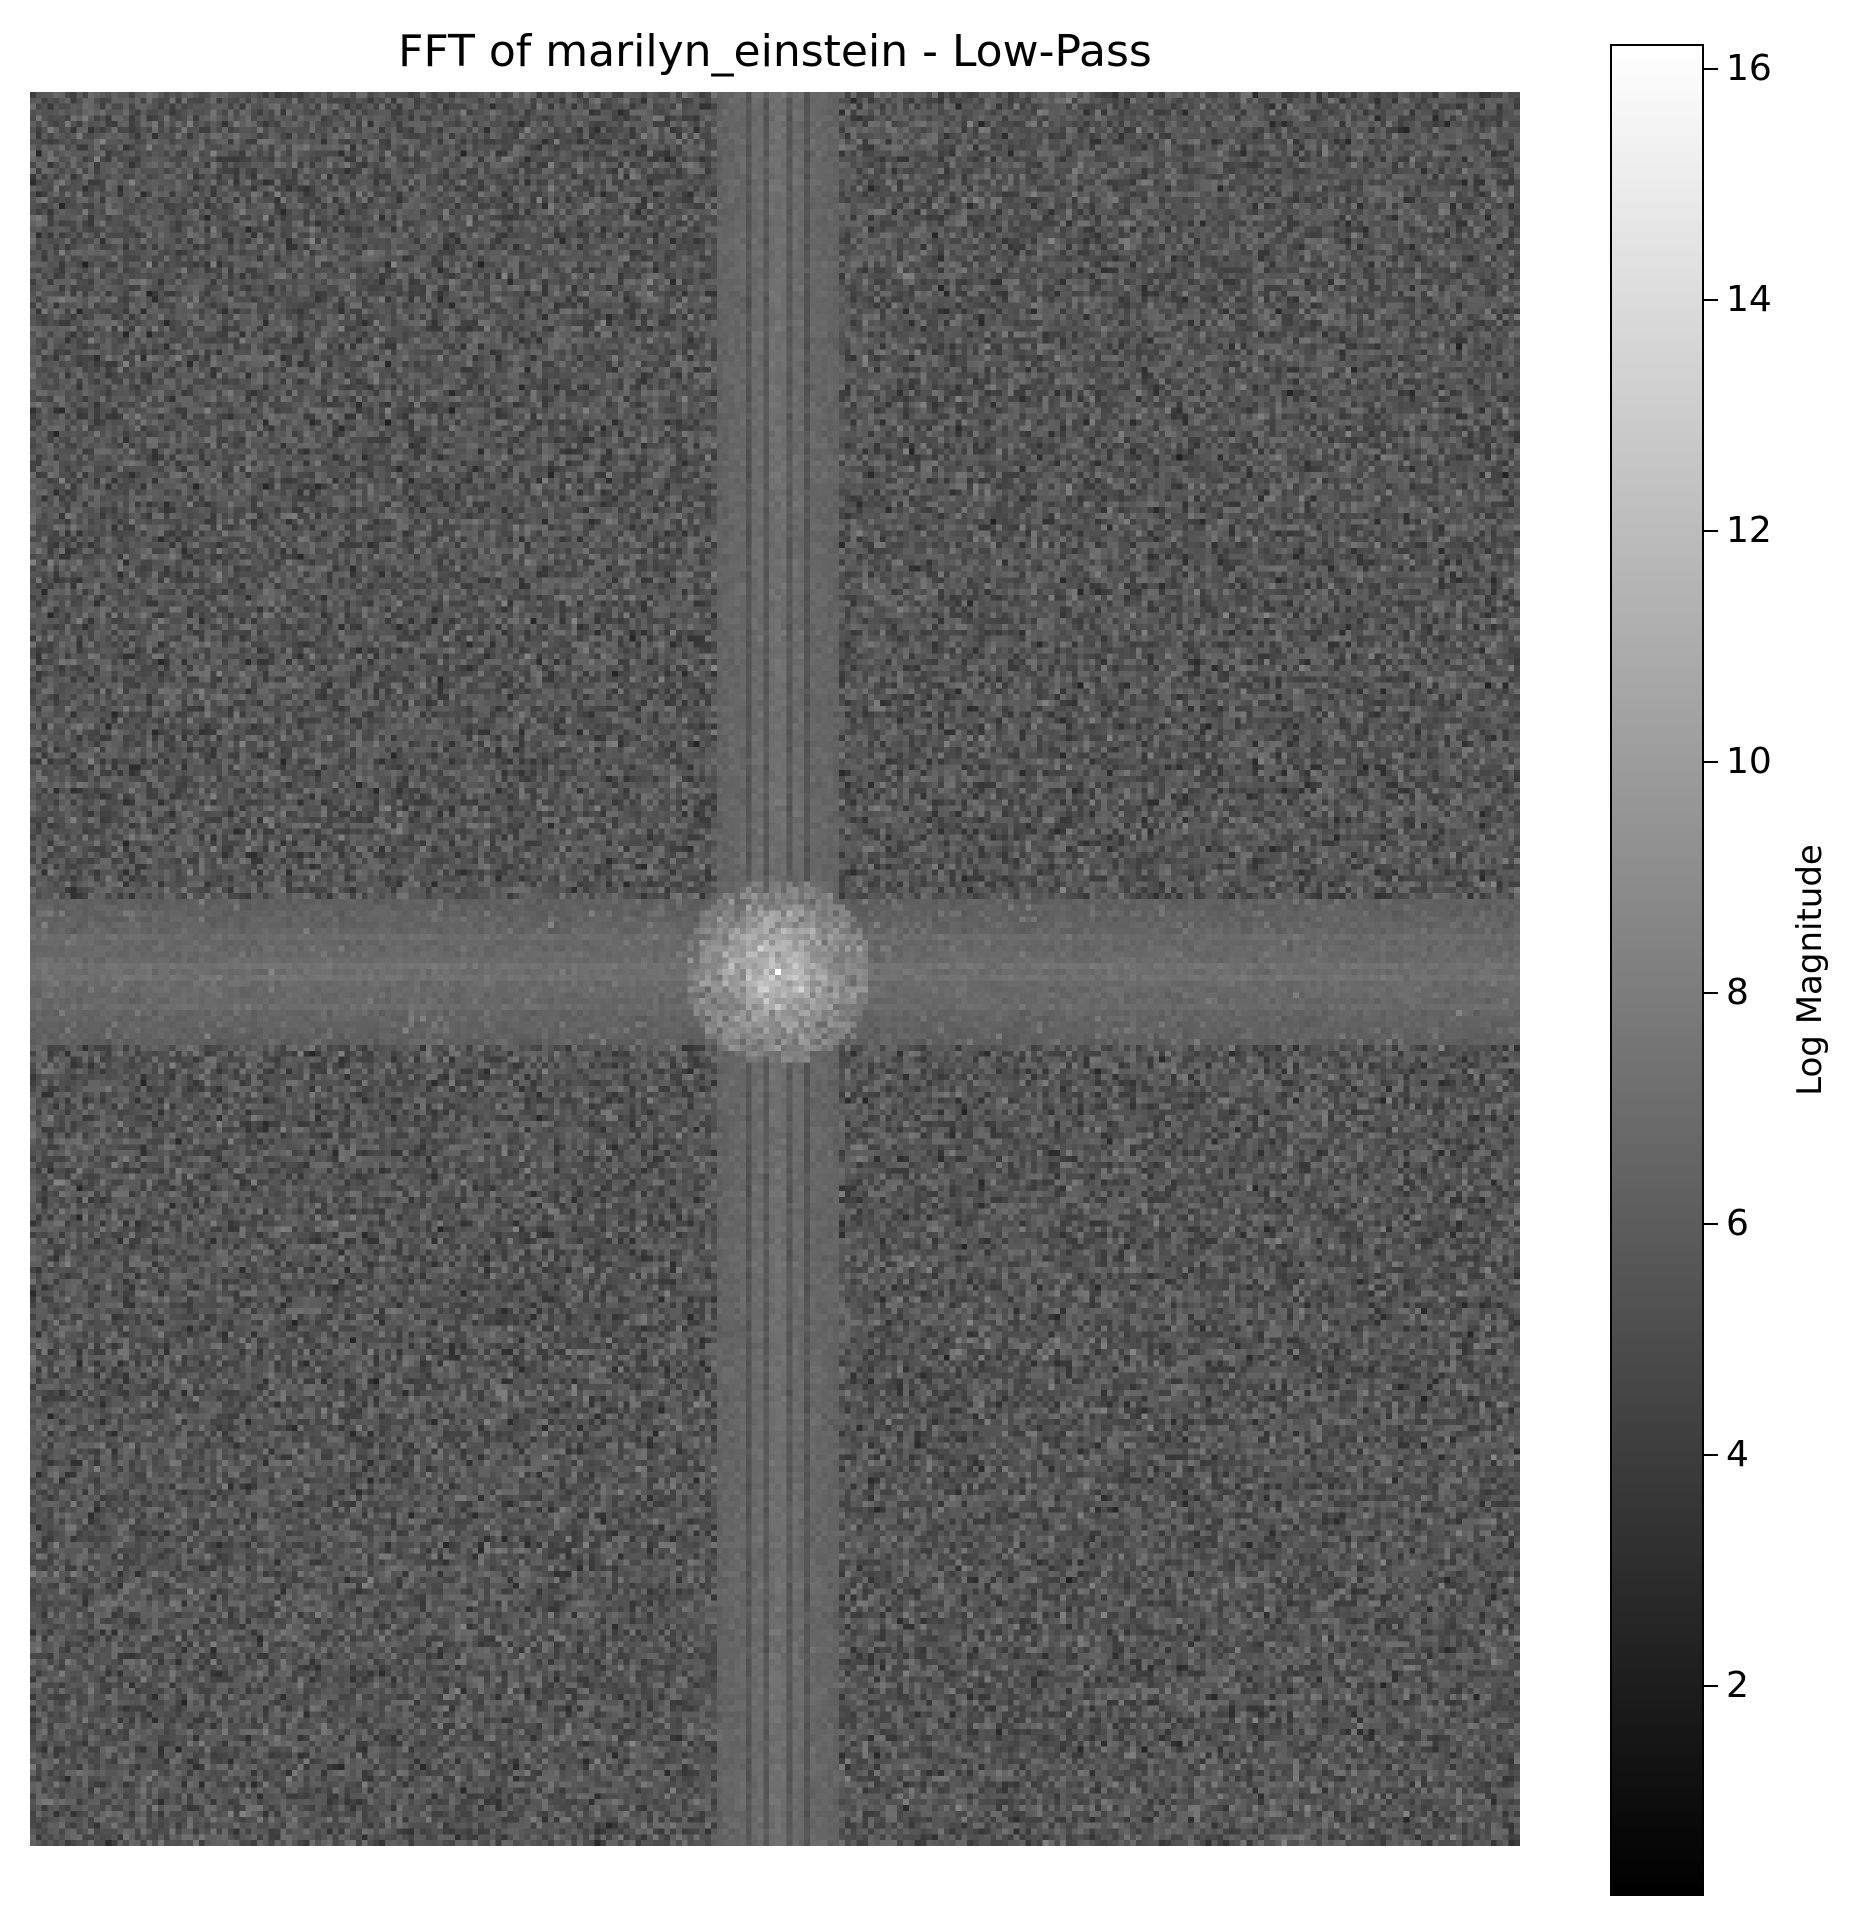  I want to click on colorbar-tick-label: 14, so click(1749, 300).